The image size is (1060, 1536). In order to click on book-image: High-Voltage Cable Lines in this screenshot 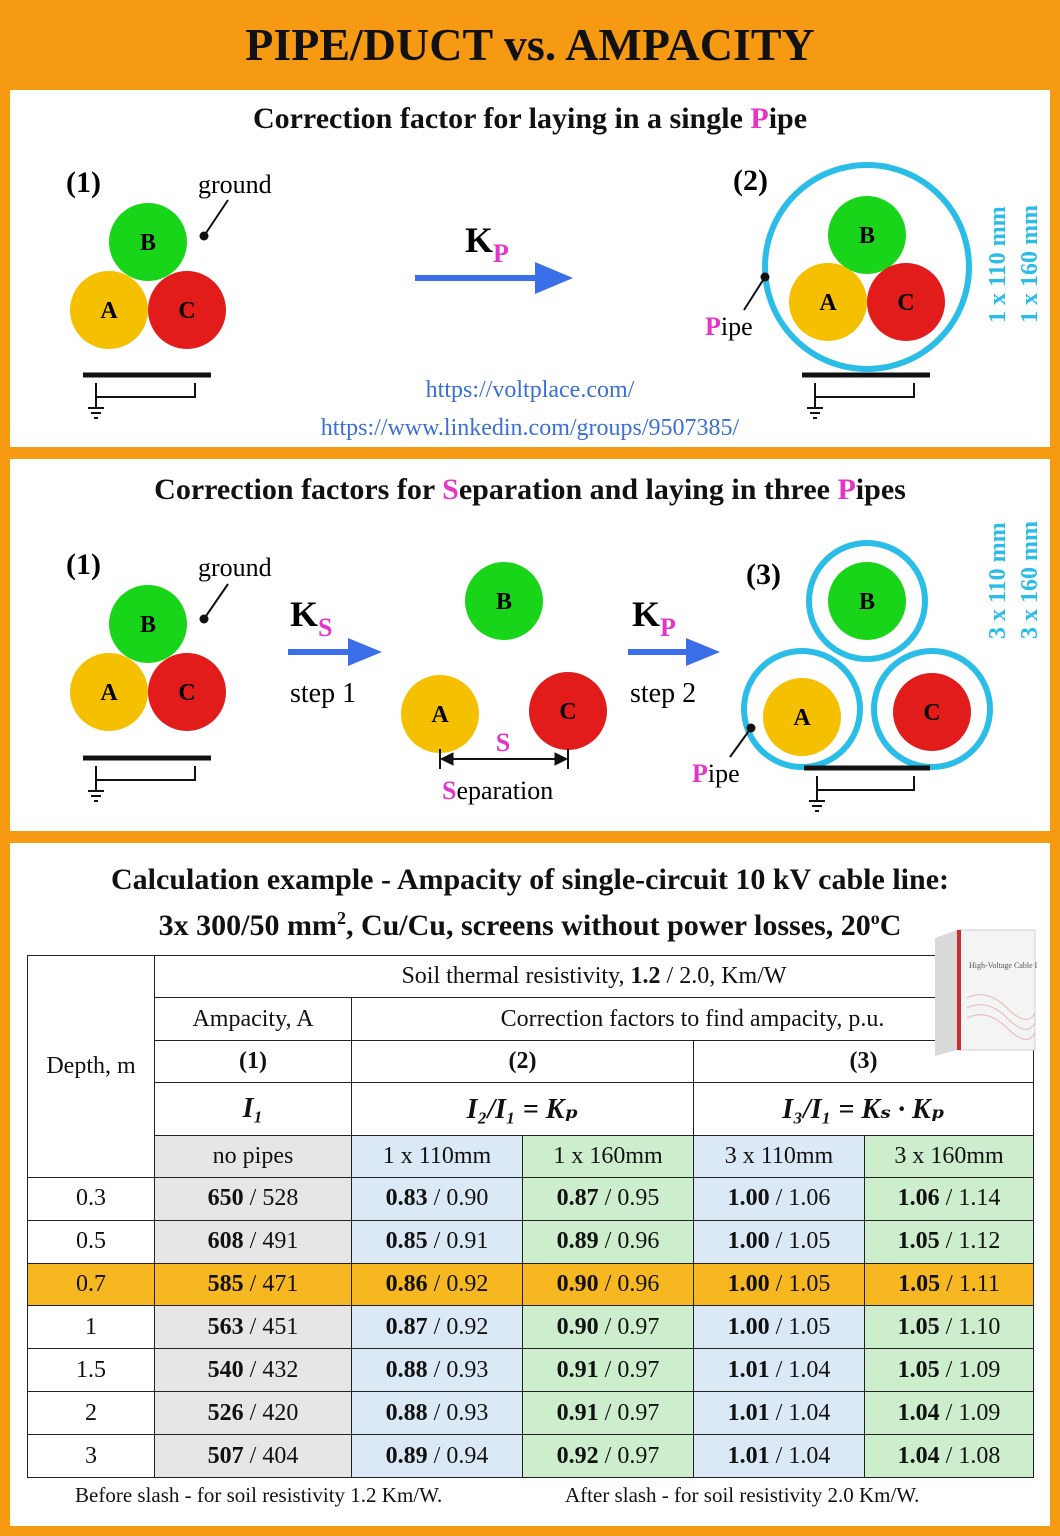, I will do `click(989, 993)`.